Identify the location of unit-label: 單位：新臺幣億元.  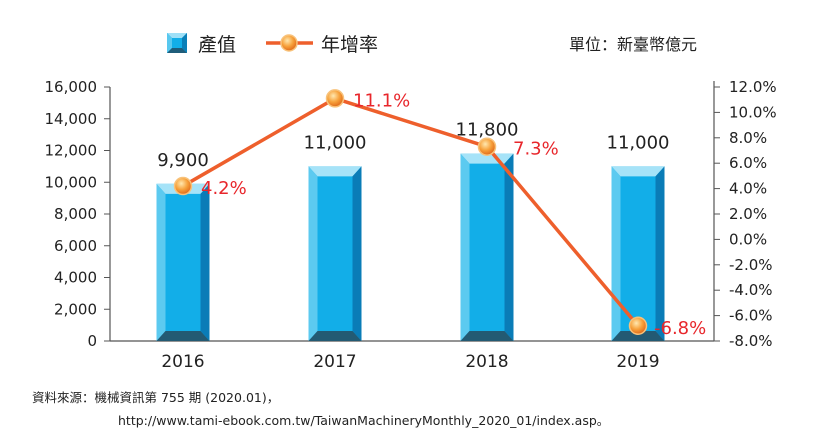
(633, 44).